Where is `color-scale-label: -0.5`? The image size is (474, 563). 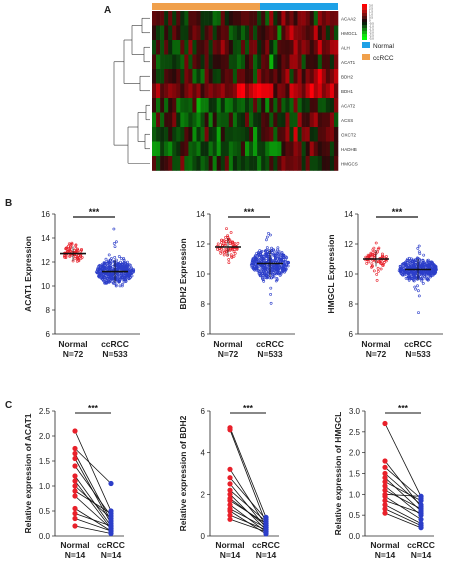 color-scale-label: -0.5 is located at coordinates (371, 24).